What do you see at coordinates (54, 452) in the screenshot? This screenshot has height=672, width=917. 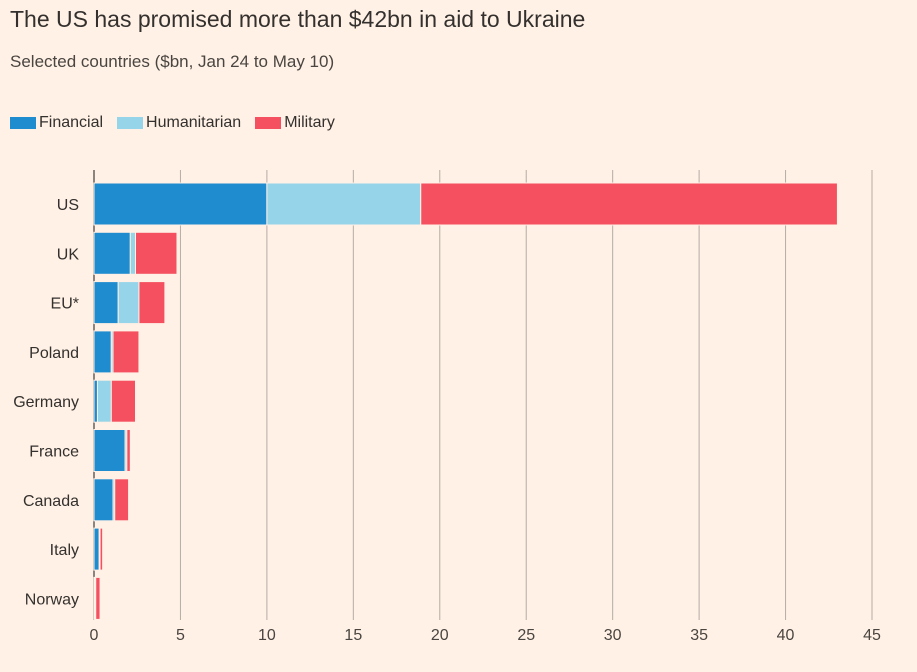 I see `category-label-5: France` at bounding box center [54, 452].